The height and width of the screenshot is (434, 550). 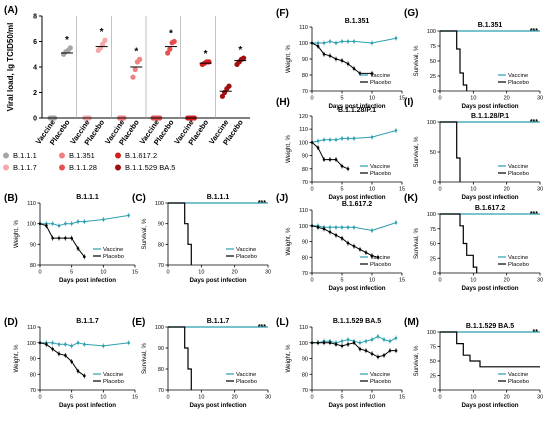 I want to click on panel-letter: (I), so click(x=408, y=102).